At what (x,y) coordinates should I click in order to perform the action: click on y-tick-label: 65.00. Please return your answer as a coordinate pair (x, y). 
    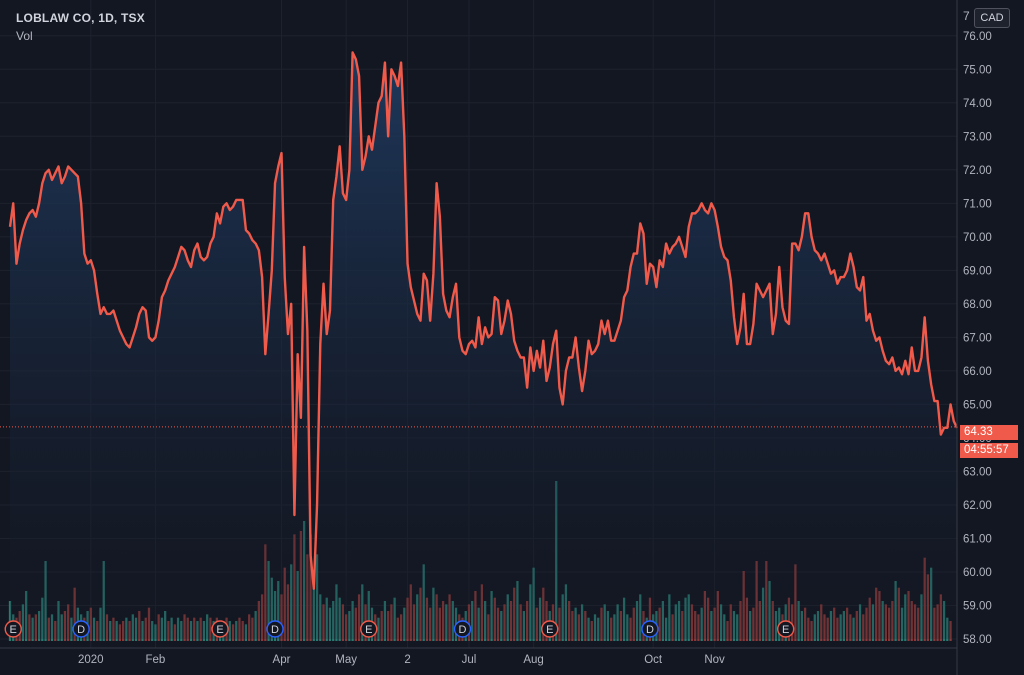
    Looking at the image, I should click on (977, 405).